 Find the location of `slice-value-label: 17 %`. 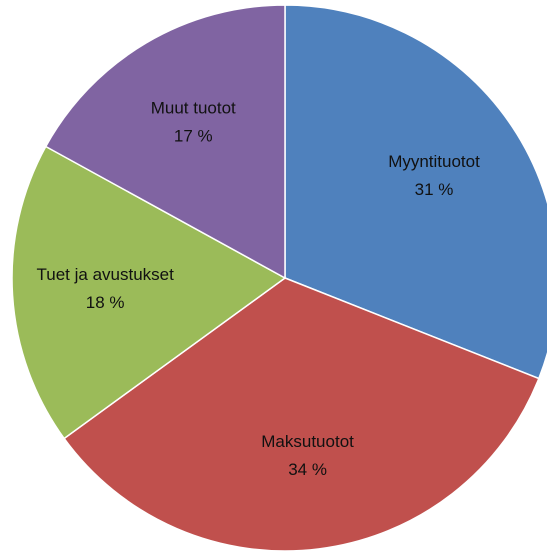

slice-value-label: 17 % is located at coordinates (193, 135).